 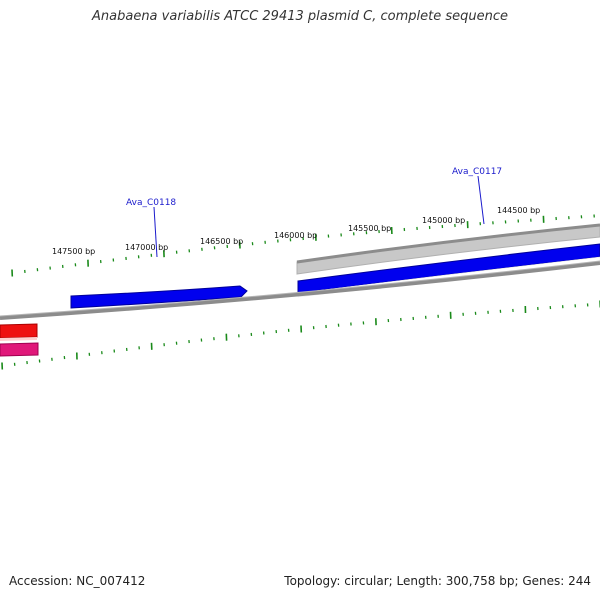 What do you see at coordinates (369, 228) in the screenshot?
I see `tick-label: 145500 bp` at bounding box center [369, 228].